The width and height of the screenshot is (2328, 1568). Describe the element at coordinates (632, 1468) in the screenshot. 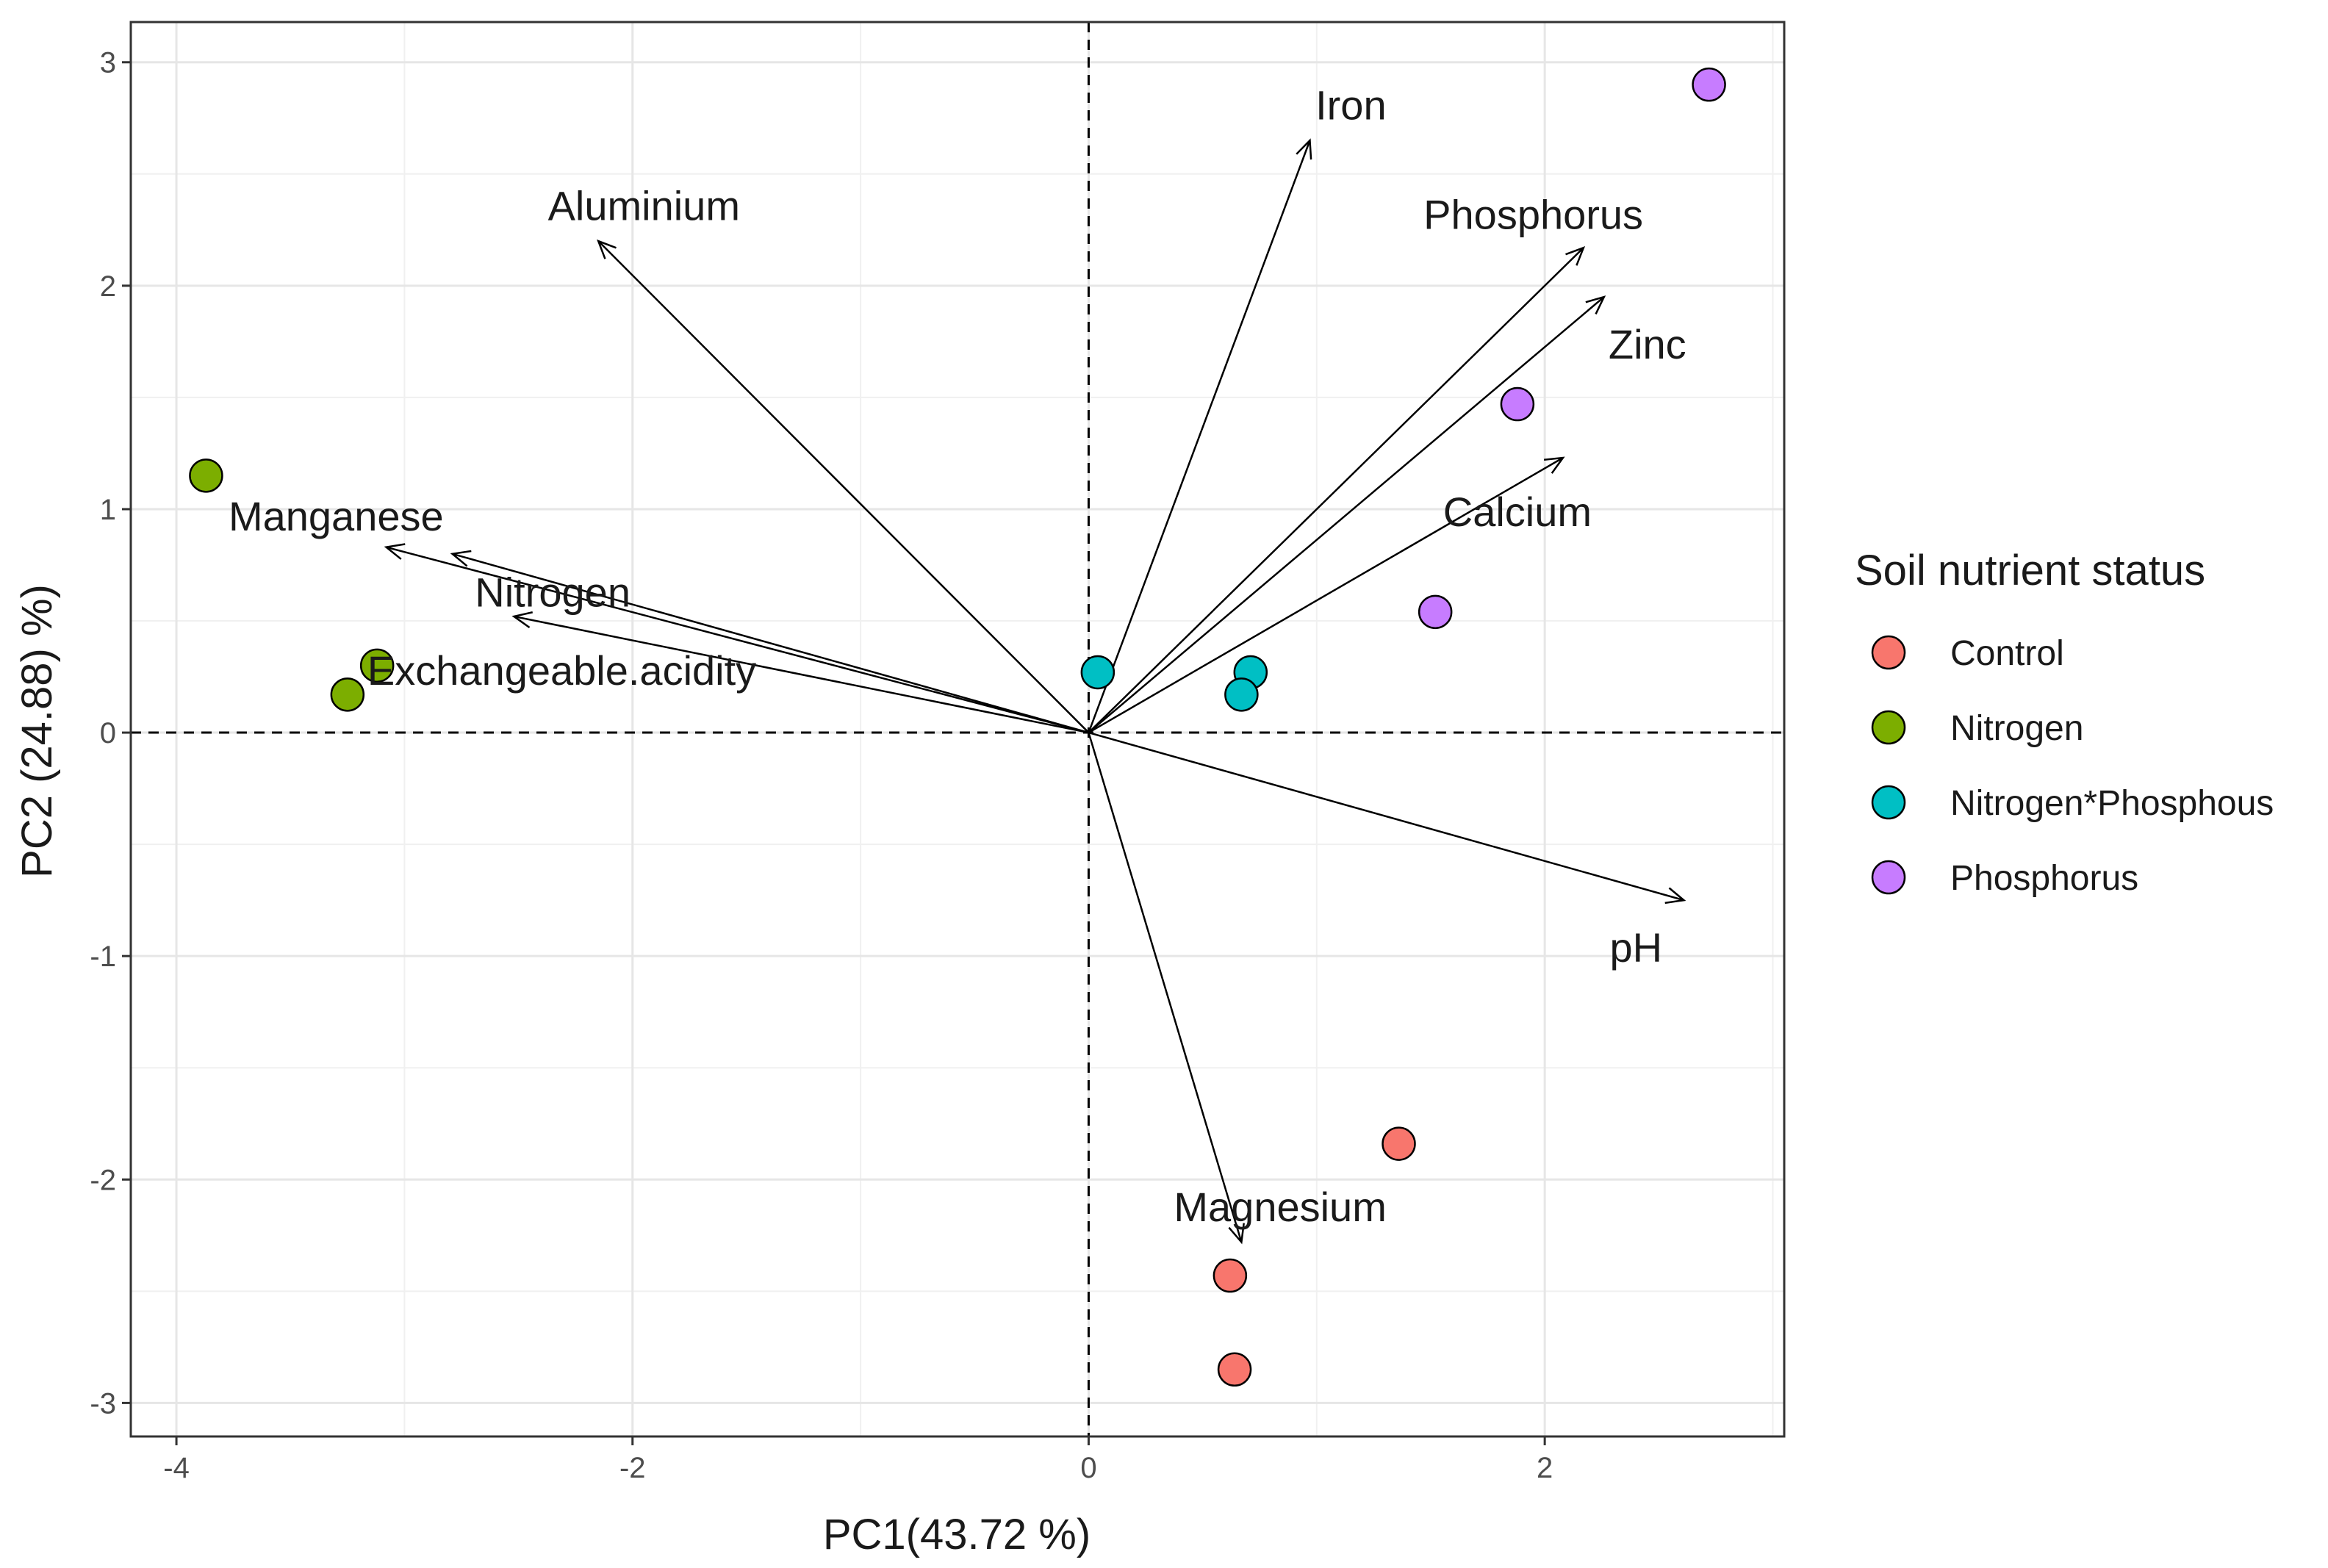

I see `x-tick-label: -2` at that location.